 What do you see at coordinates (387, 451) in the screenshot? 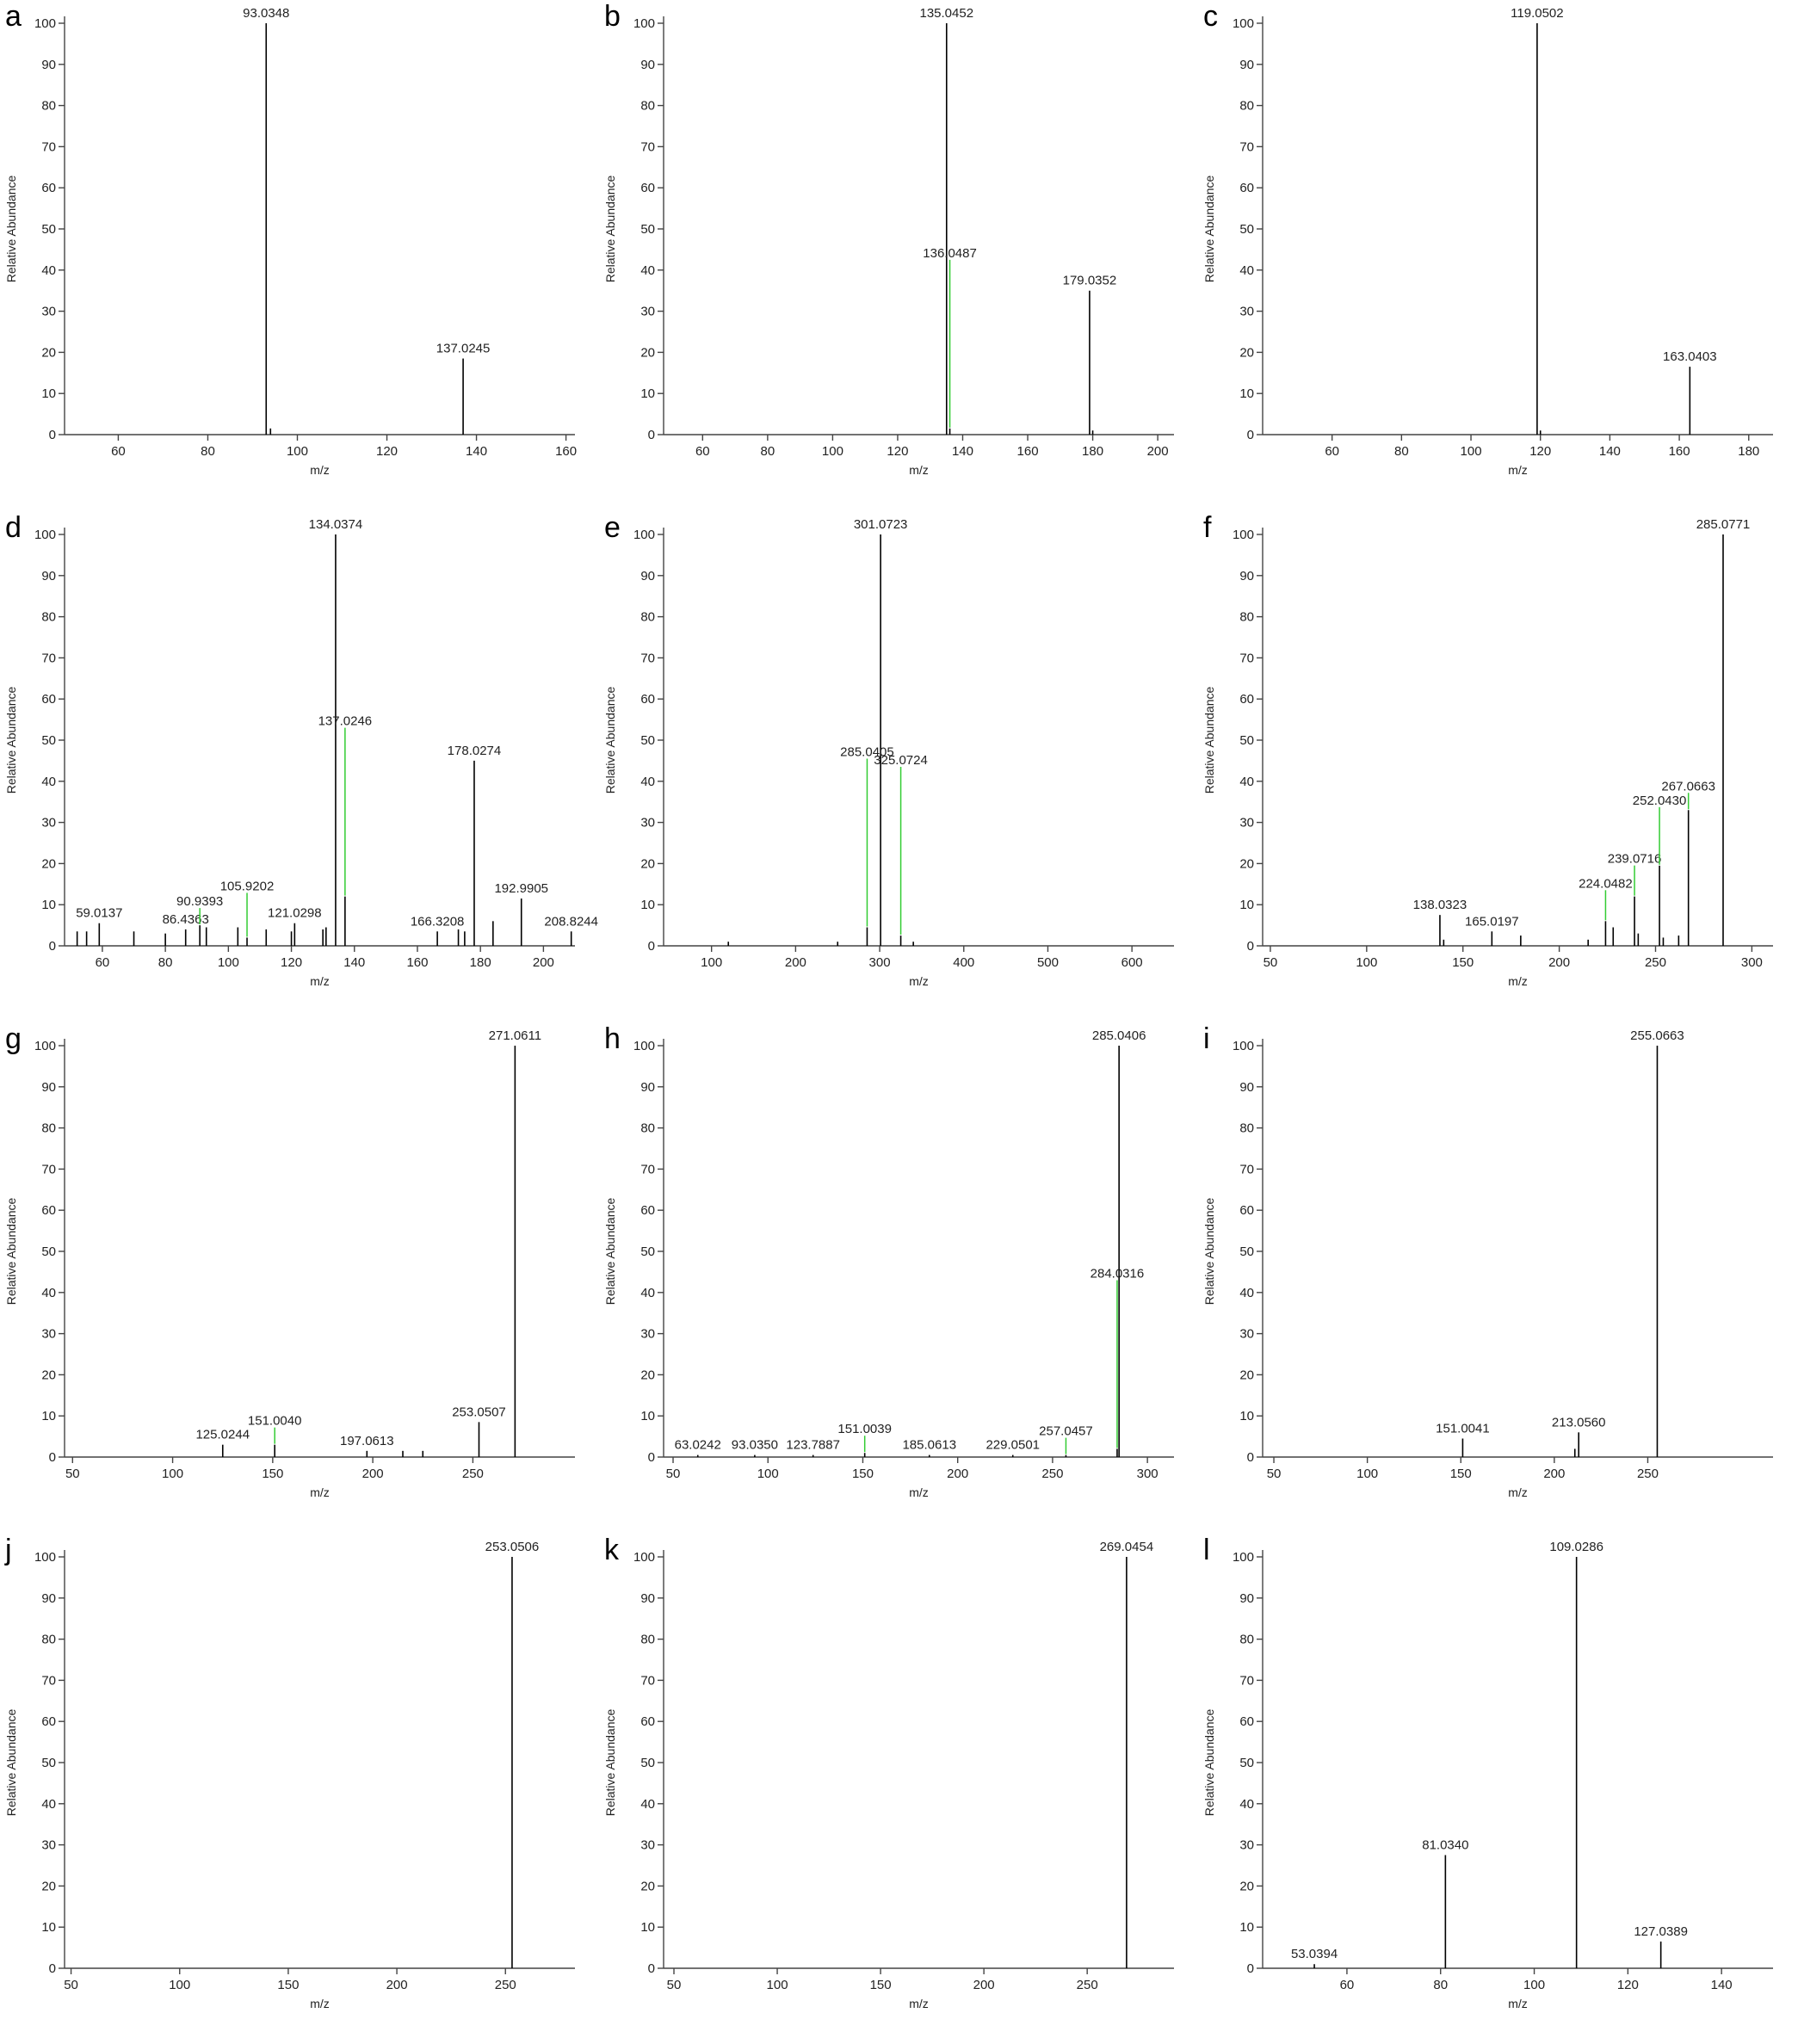
I see `x-tick-label: 120` at bounding box center [387, 451].